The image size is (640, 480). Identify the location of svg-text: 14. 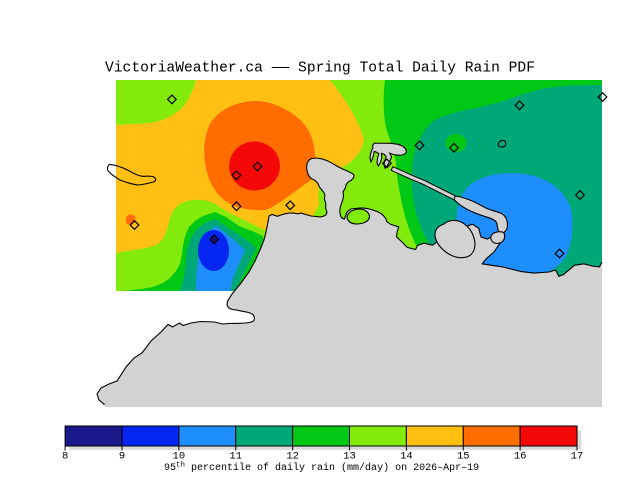
(406, 457).